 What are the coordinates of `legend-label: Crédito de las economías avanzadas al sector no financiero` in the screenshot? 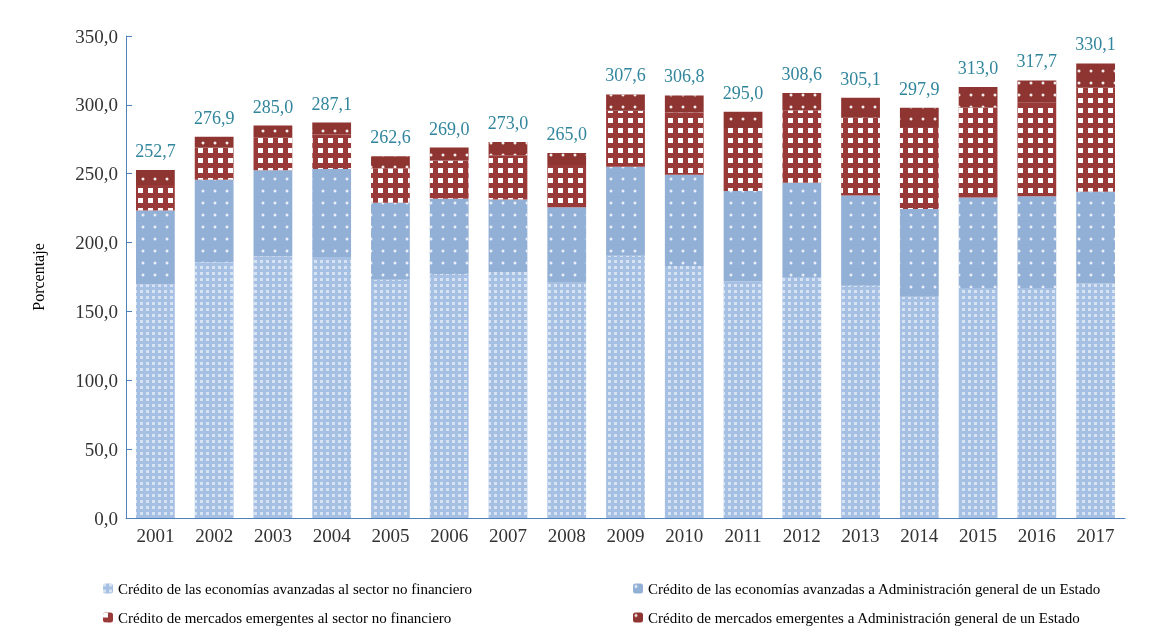 It's located at (295, 588).